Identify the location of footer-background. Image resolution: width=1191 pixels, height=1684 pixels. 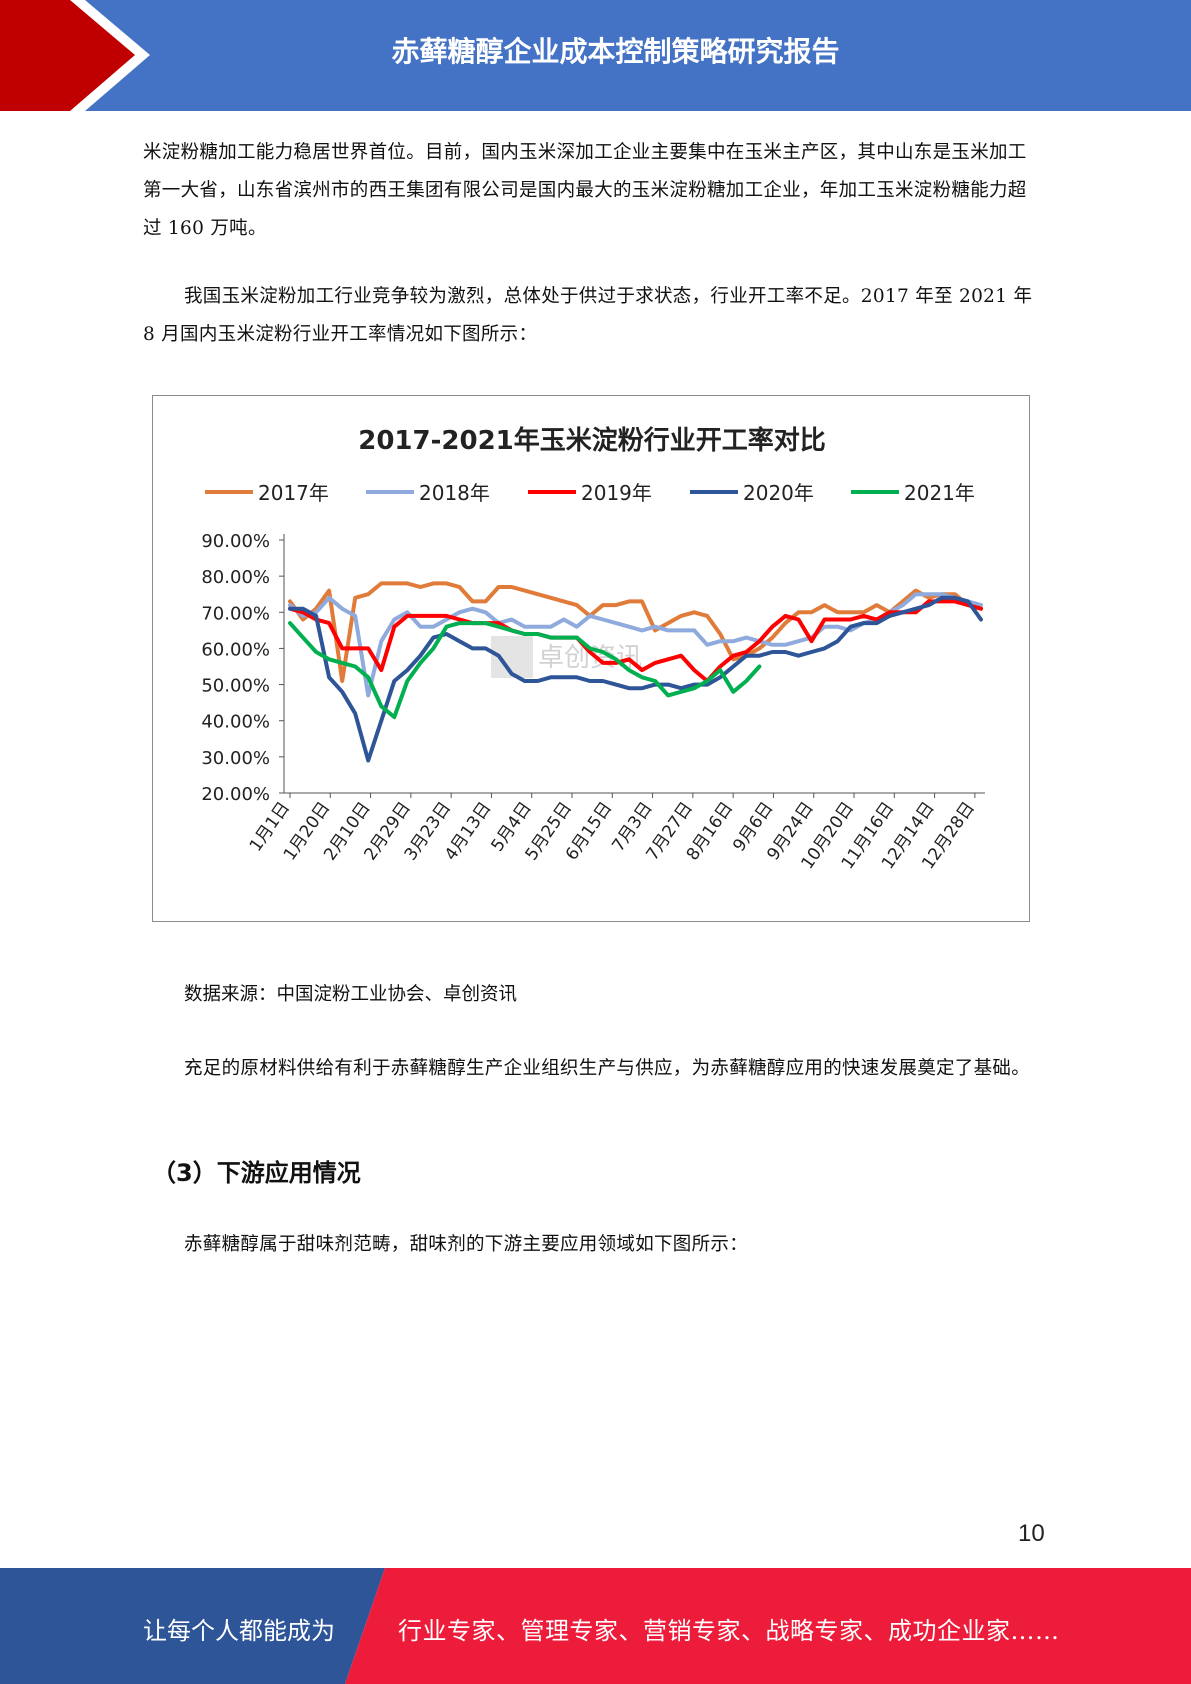
(595, 1626).